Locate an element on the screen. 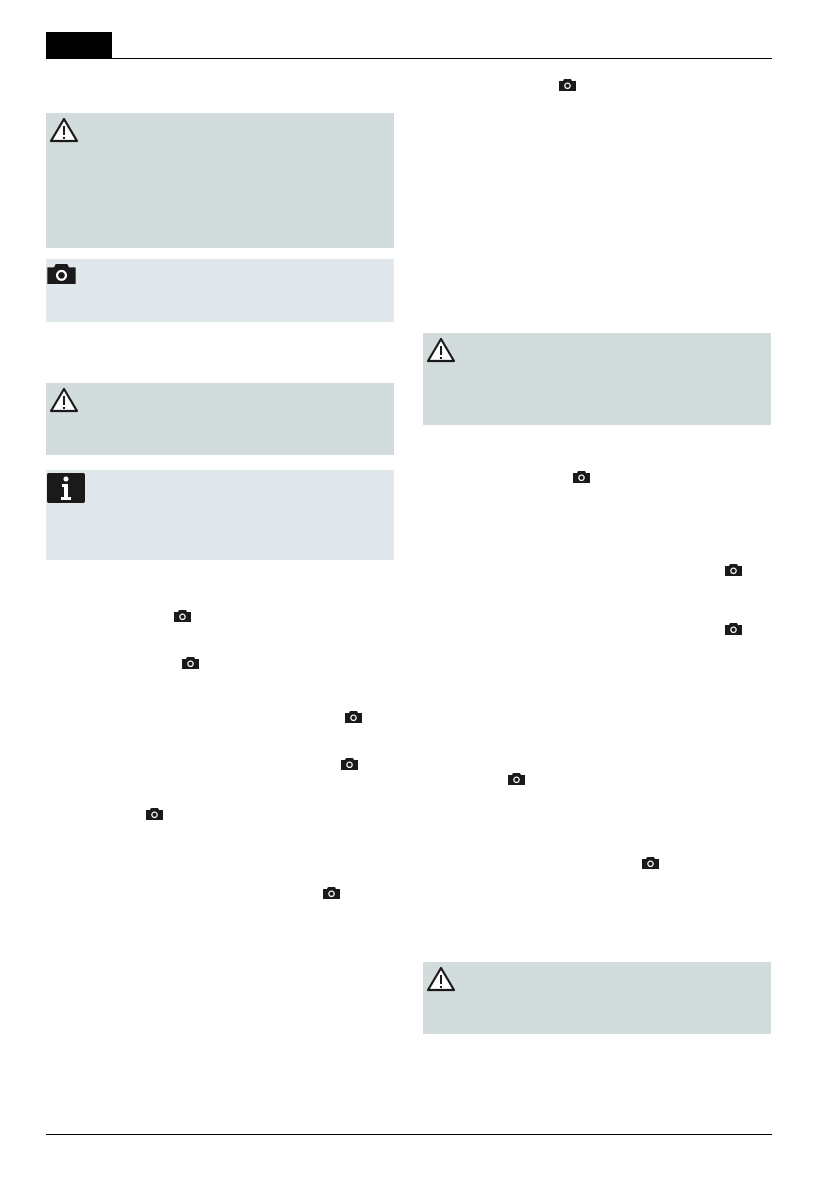  header-tab-block is located at coordinates (79, 45).